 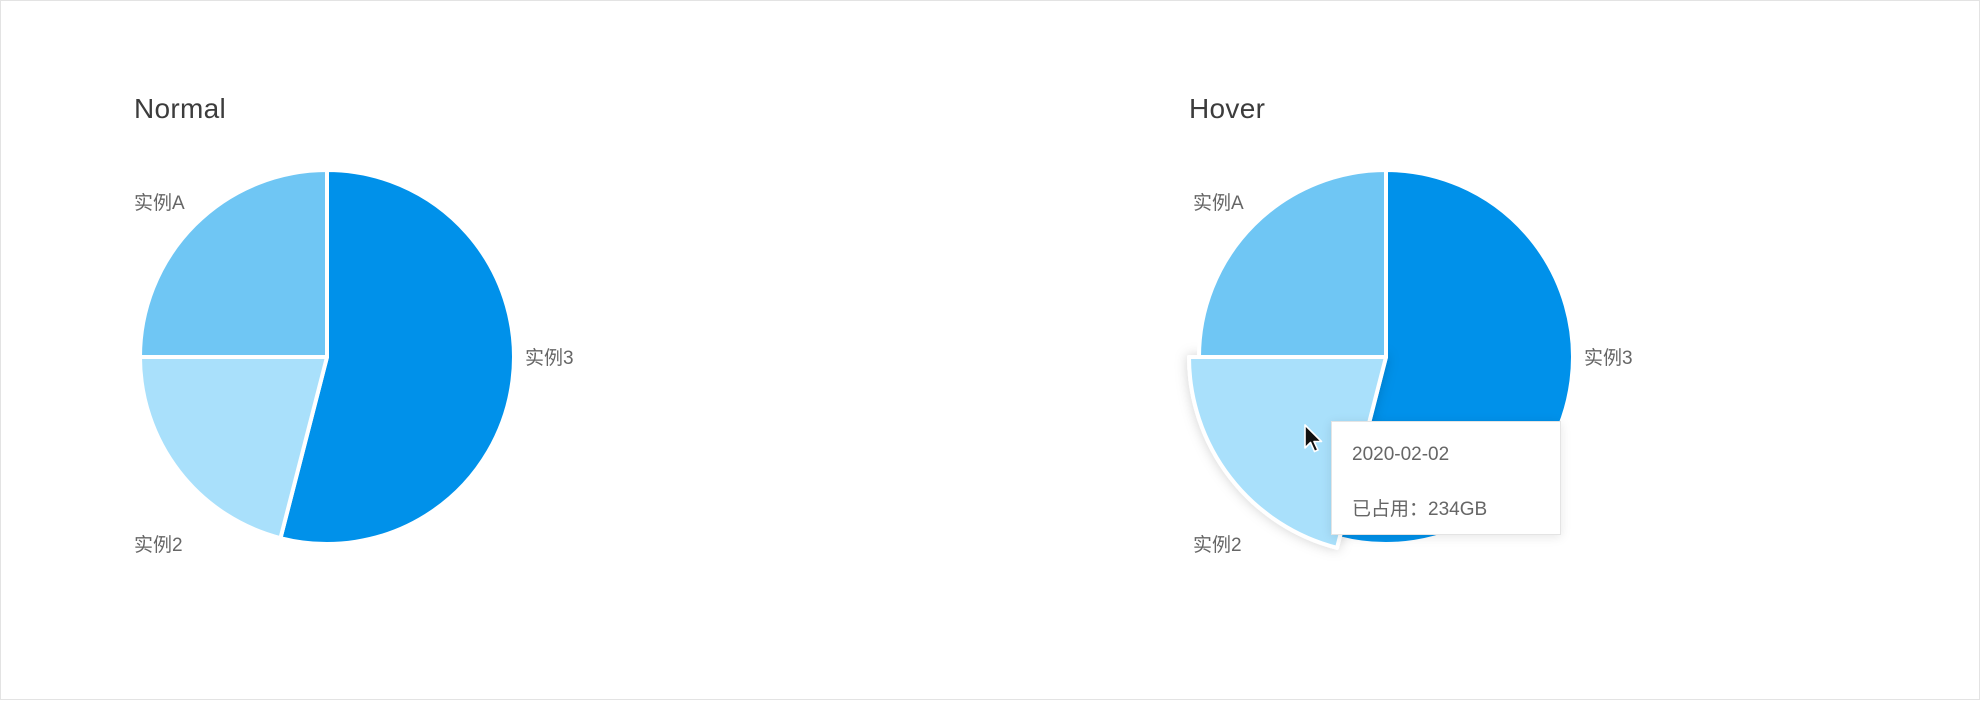 I want to click on pie-chart-hover: 实例3 实例2 实例A, so click(x=1410, y=362).